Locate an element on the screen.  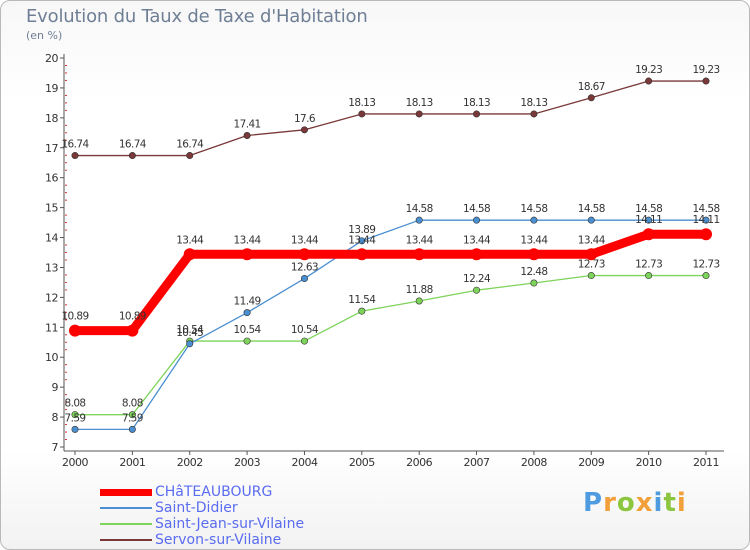
legend-item-saint-jean-sur-vilaine: Saint-Jean-sur-Vilaine is located at coordinates (202, 524).